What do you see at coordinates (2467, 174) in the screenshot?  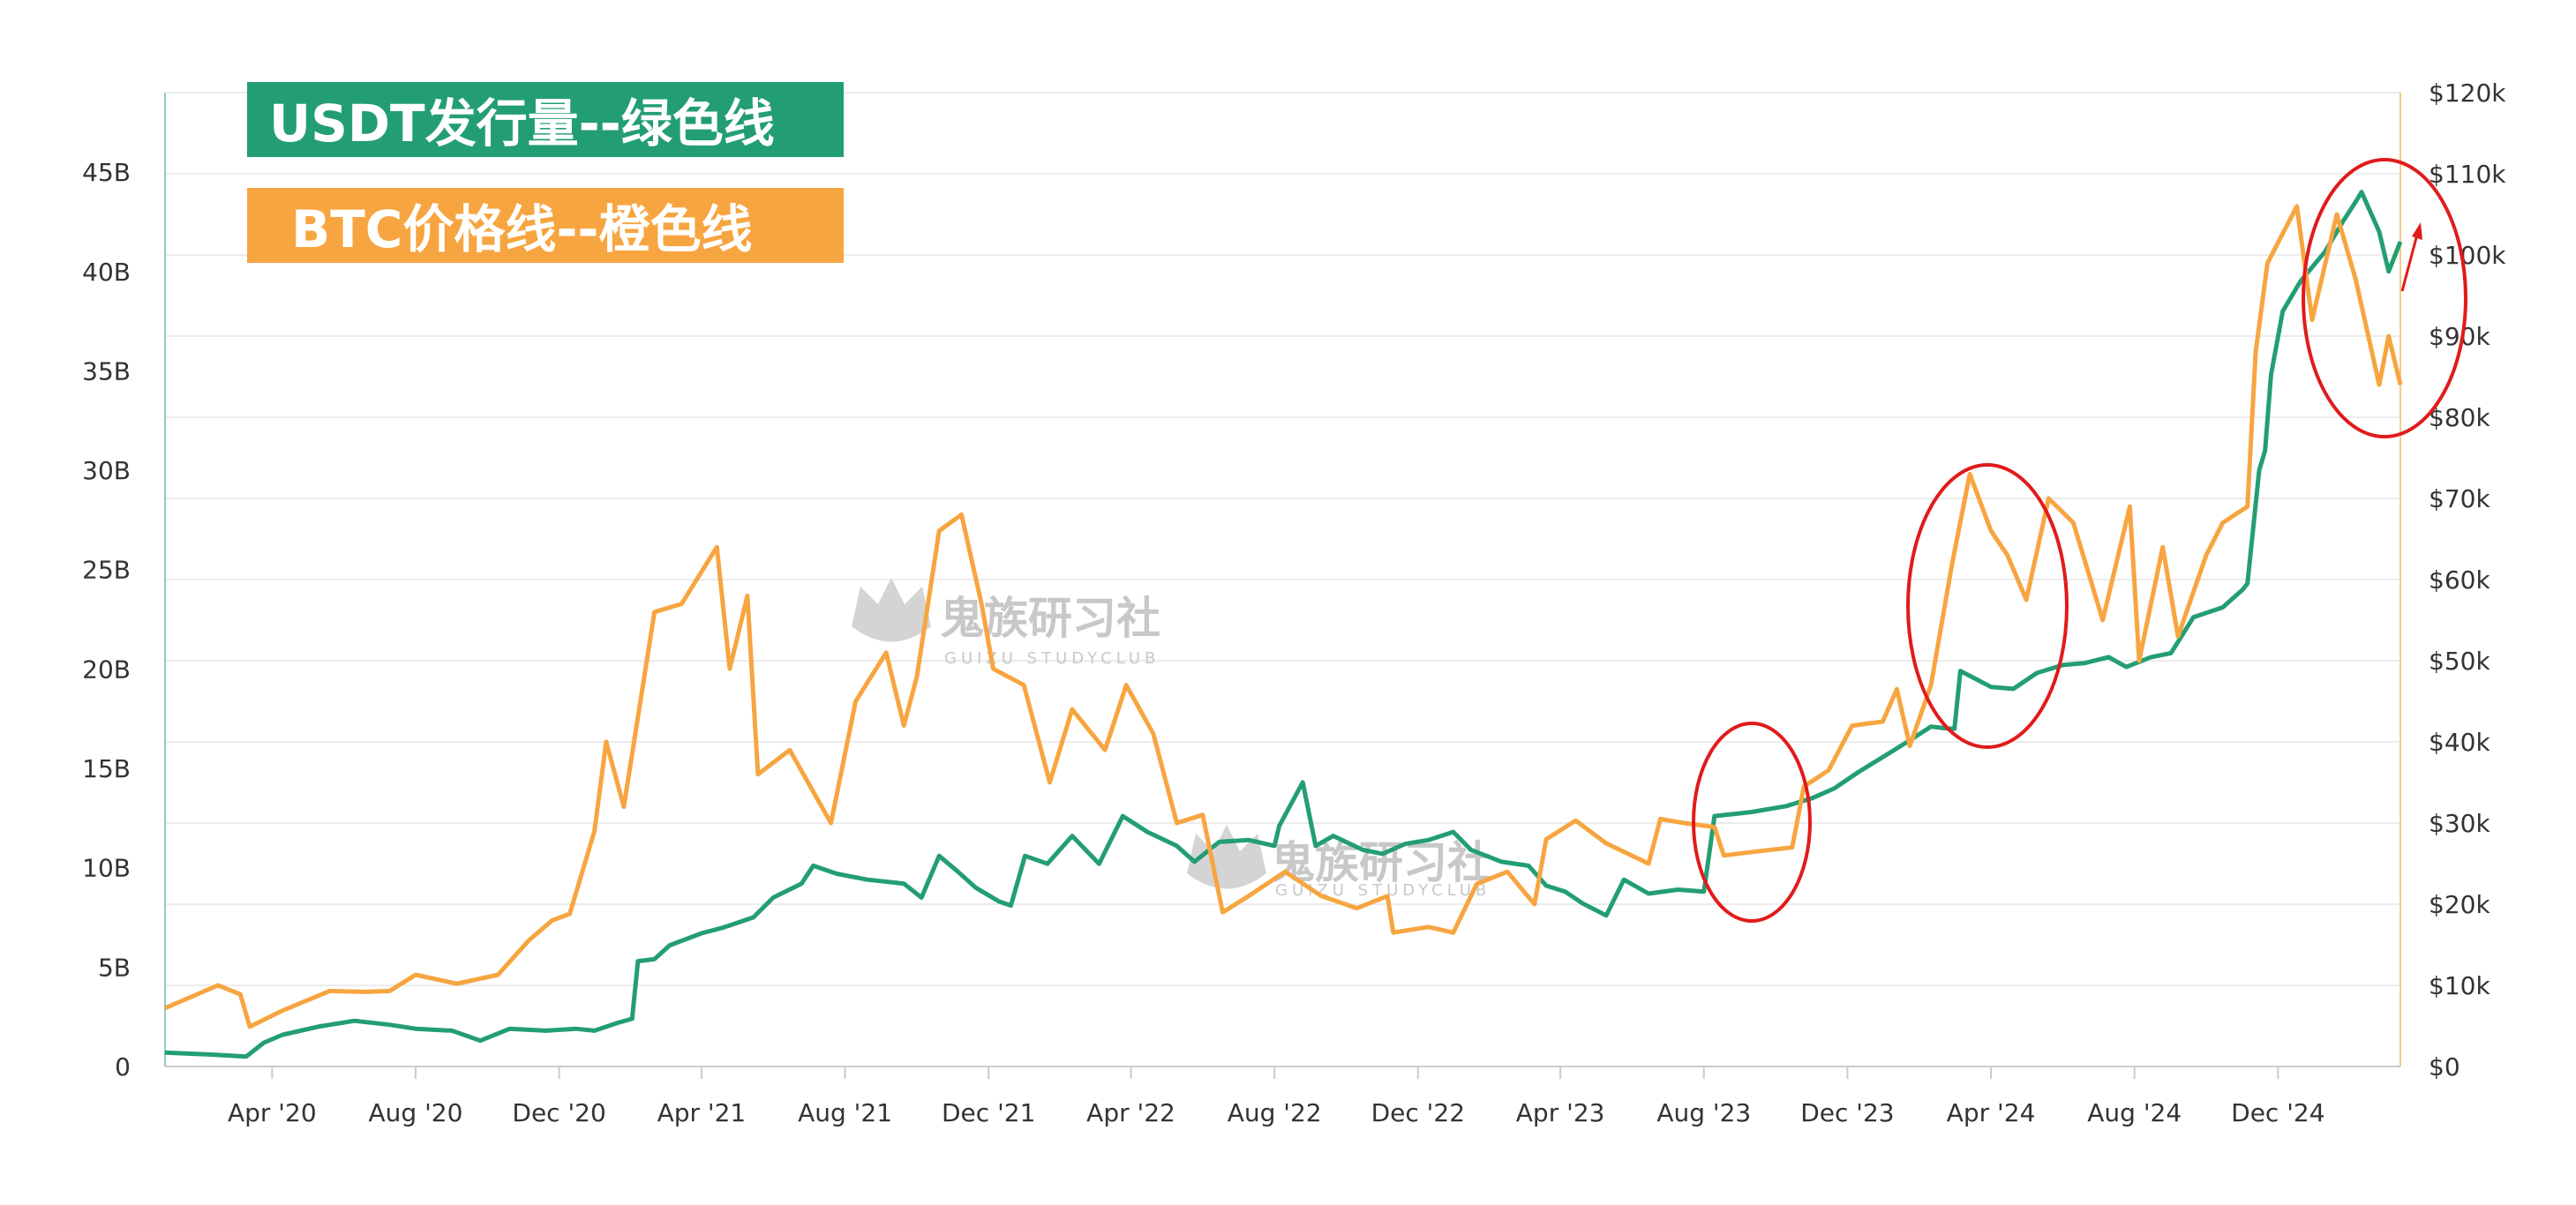 I see `right-tick-label-11: $110k` at bounding box center [2467, 174].